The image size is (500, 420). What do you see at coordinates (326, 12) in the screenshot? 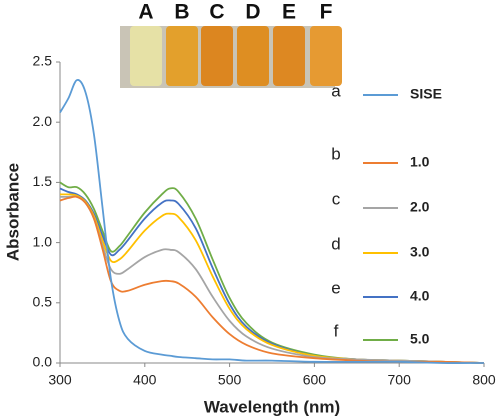
I see `vial-label: F` at bounding box center [326, 12].